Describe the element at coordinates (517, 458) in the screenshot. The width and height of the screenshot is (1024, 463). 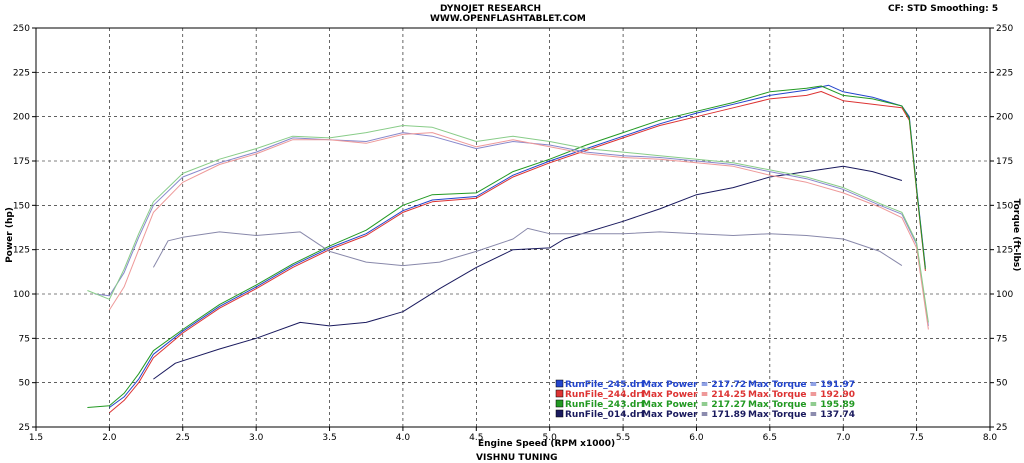
I see `footer-label: VISHNU TUNING` at that location.